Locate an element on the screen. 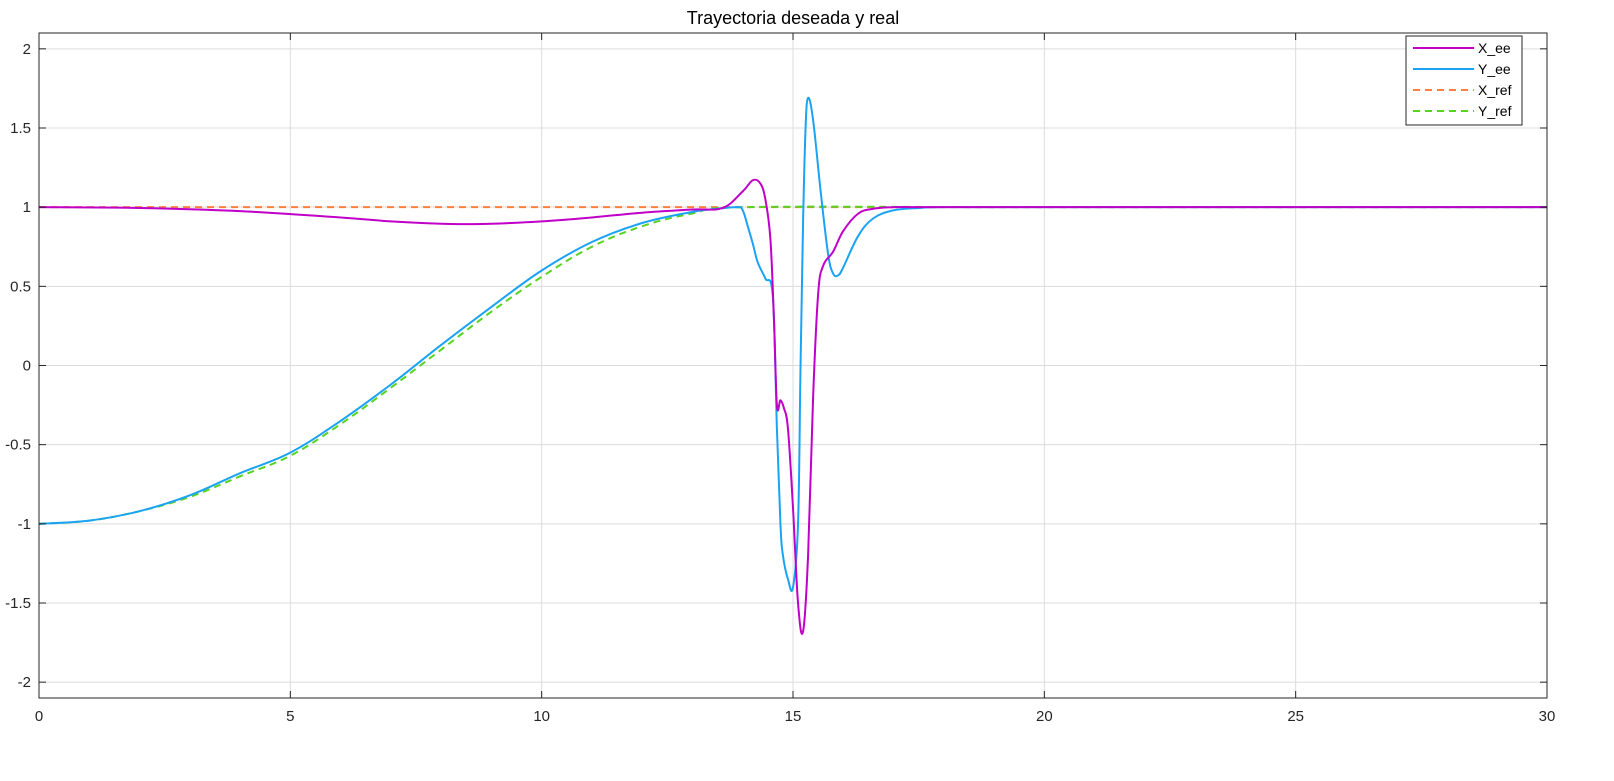  x-tick-label: 10 is located at coordinates (541, 716).